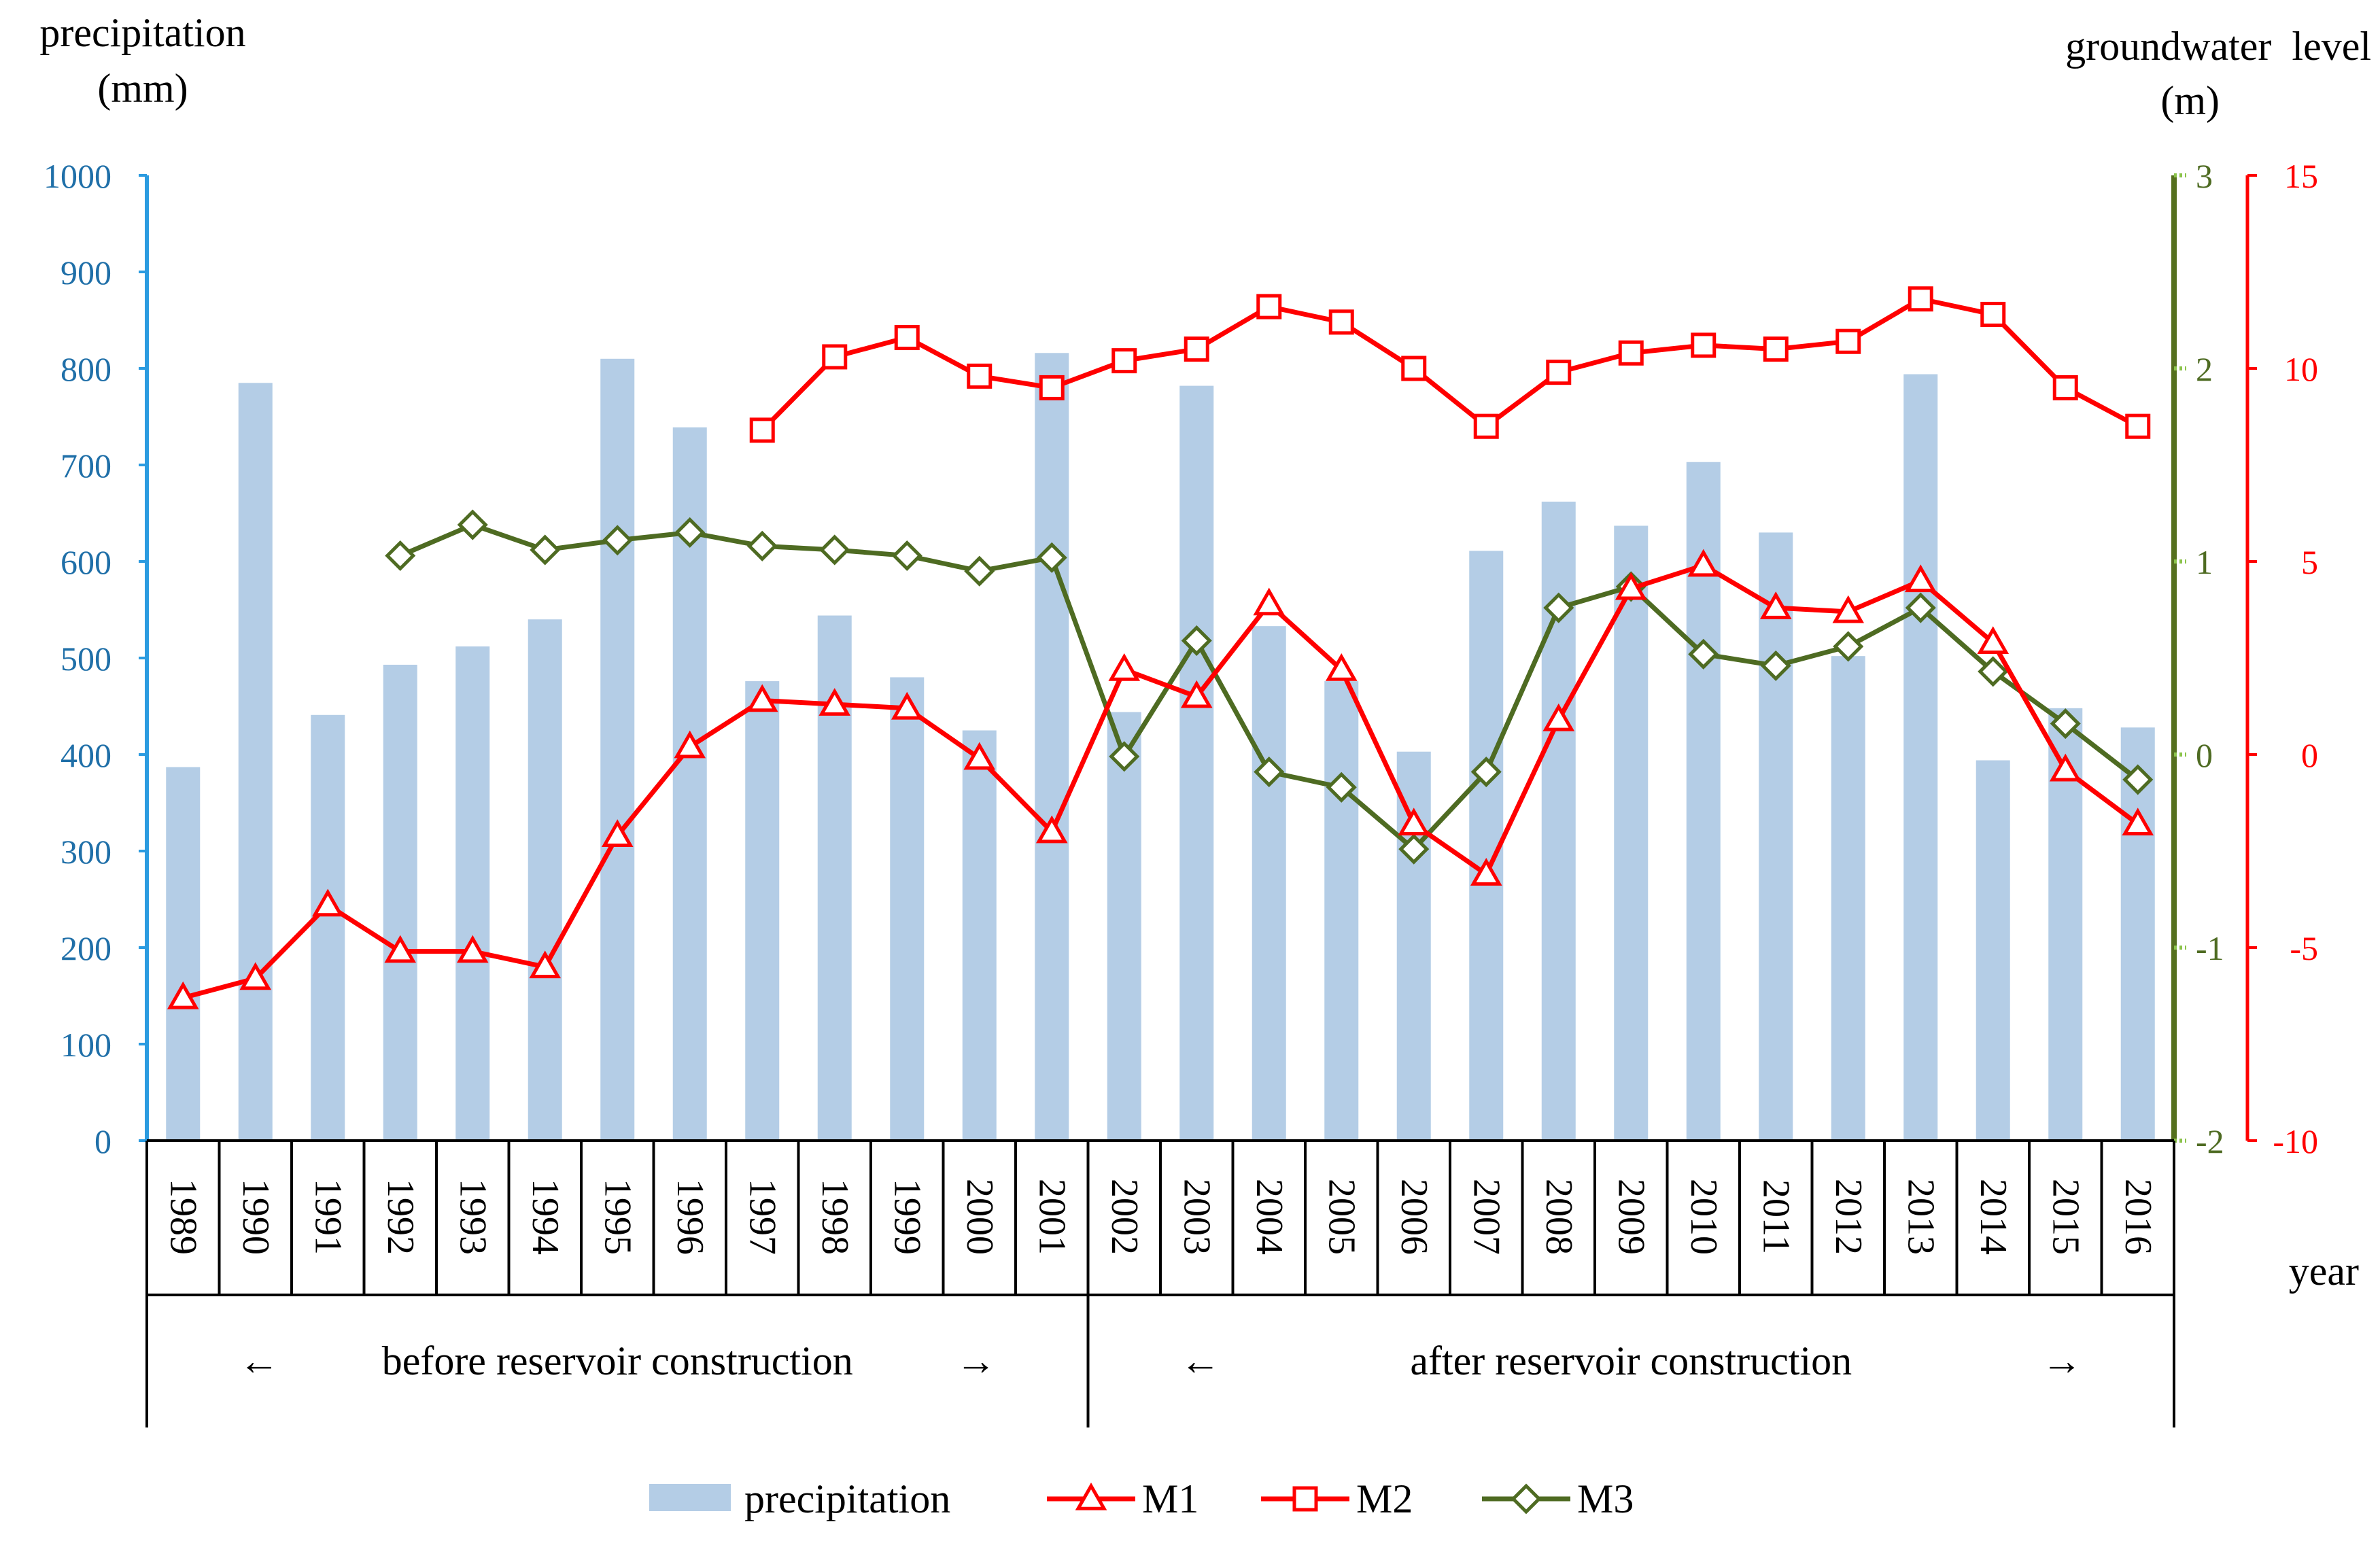  I want to click on m1-point-2007, so click(1486, 872).